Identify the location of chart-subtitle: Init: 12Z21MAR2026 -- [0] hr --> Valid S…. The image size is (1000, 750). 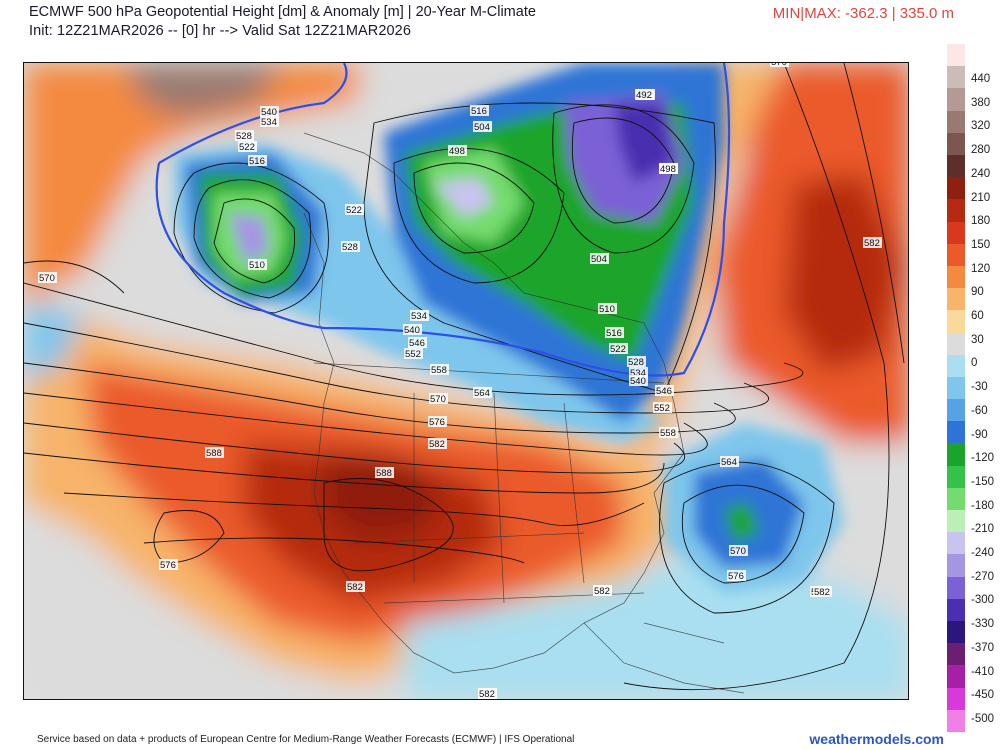
(220, 31).